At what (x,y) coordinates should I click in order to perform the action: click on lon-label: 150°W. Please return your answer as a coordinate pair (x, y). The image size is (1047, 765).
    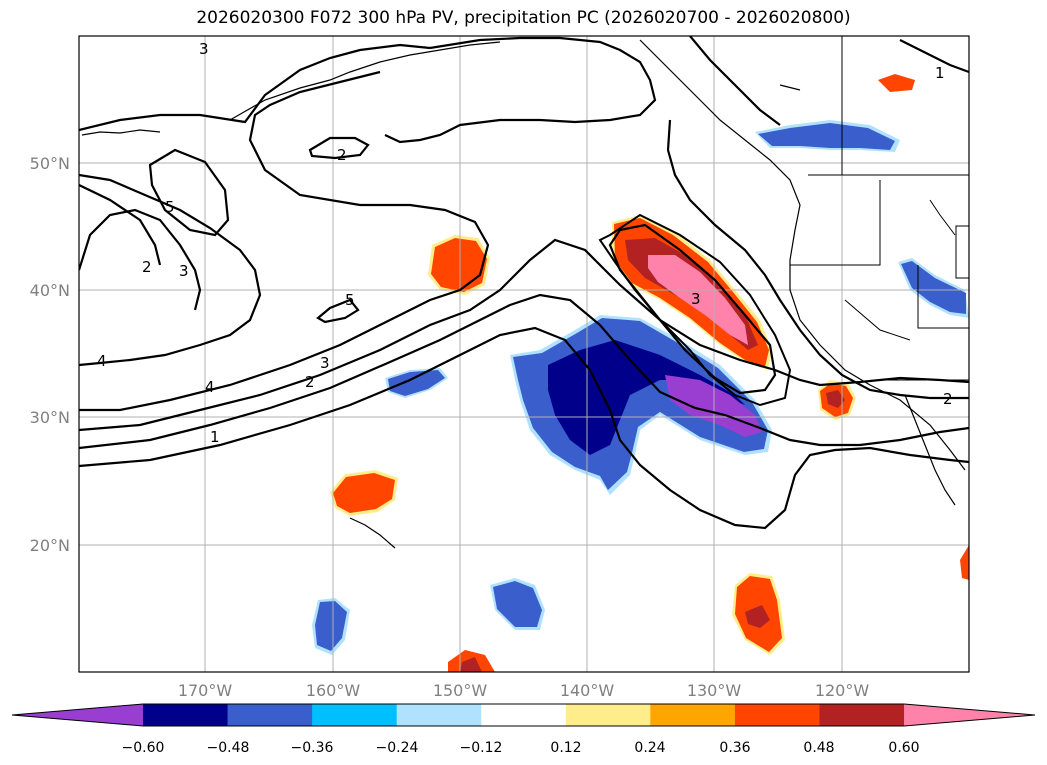
    Looking at the image, I should click on (460, 690).